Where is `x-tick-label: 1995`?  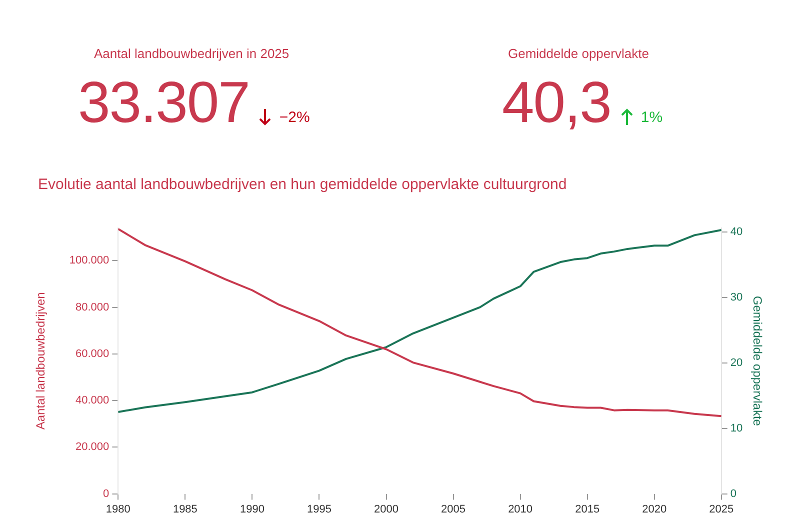
x-tick-label: 1995 is located at coordinates (319, 509).